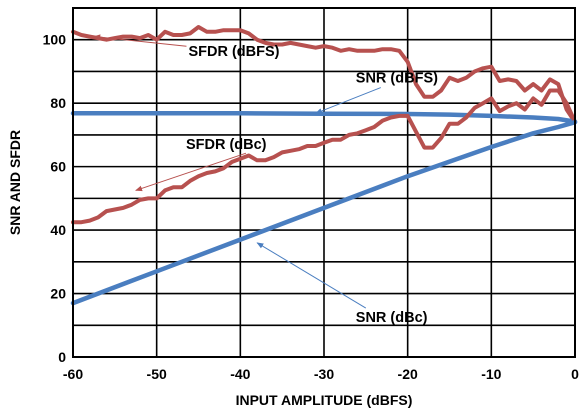 The image size is (580, 415). I want to click on y-axis-label: SNR AND SFDR, so click(15, 182).